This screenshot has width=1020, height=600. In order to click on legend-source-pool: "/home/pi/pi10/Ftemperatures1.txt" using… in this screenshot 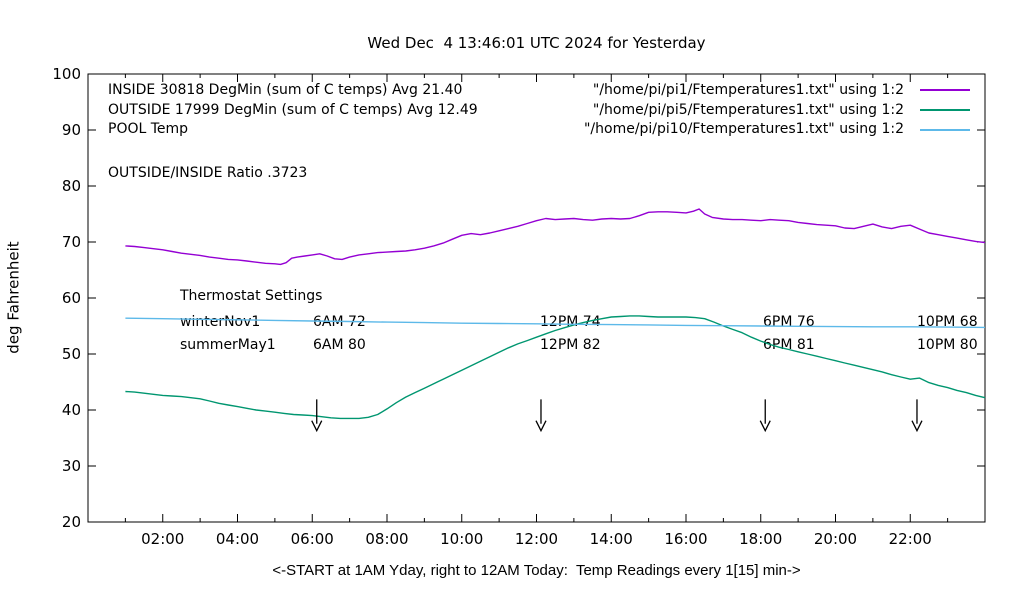, I will do `click(743, 129)`.